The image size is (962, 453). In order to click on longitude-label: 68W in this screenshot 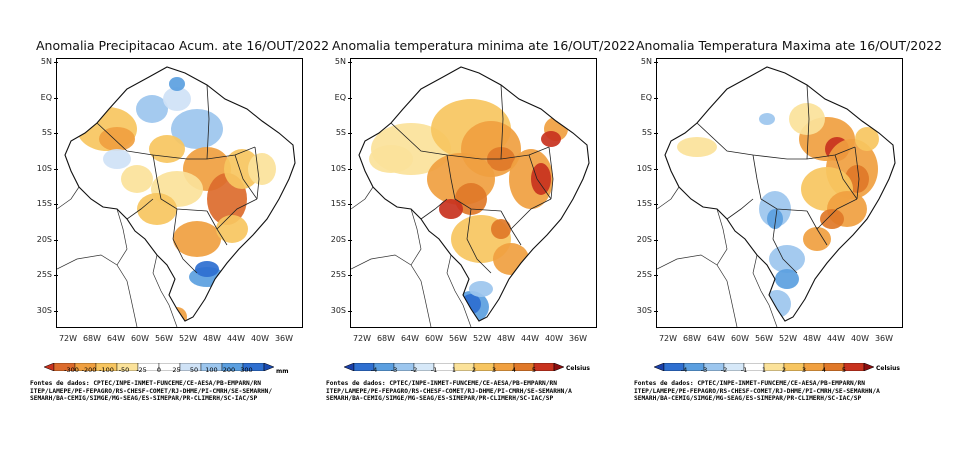, I will do `click(386, 338)`.